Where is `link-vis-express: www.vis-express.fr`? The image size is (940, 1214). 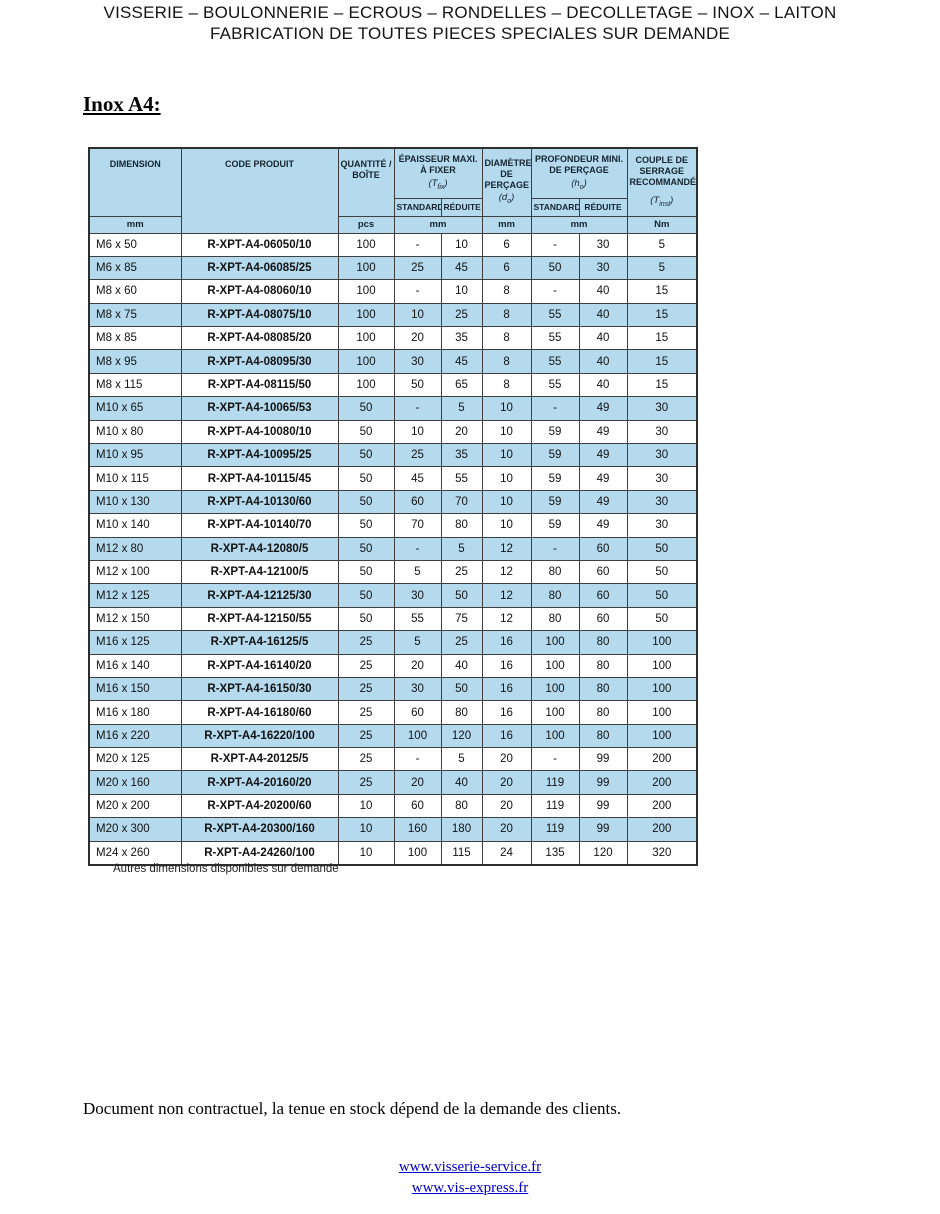 link-vis-express: www.vis-express.fr is located at coordinates (470, 1188).